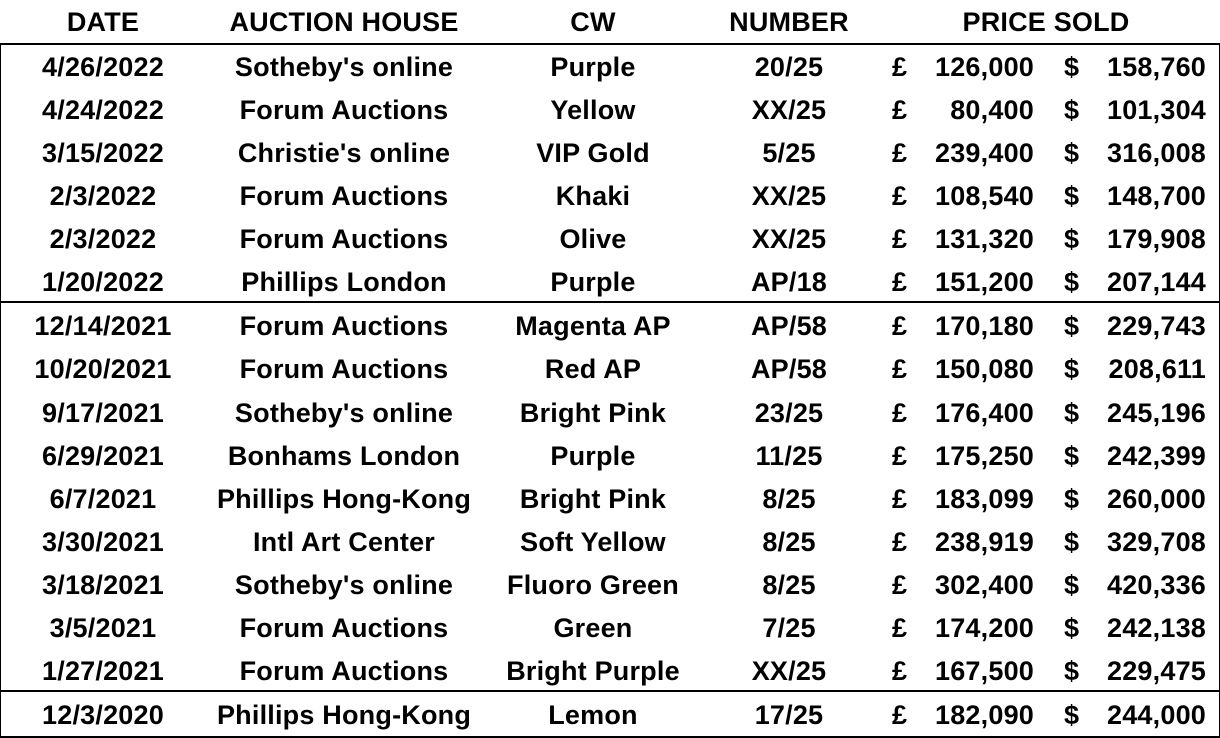  What do you see at coordinates (344, 153) in the screenshot?
I see `cell-auction-house: Christie's online` at bounding box center [344, 153].